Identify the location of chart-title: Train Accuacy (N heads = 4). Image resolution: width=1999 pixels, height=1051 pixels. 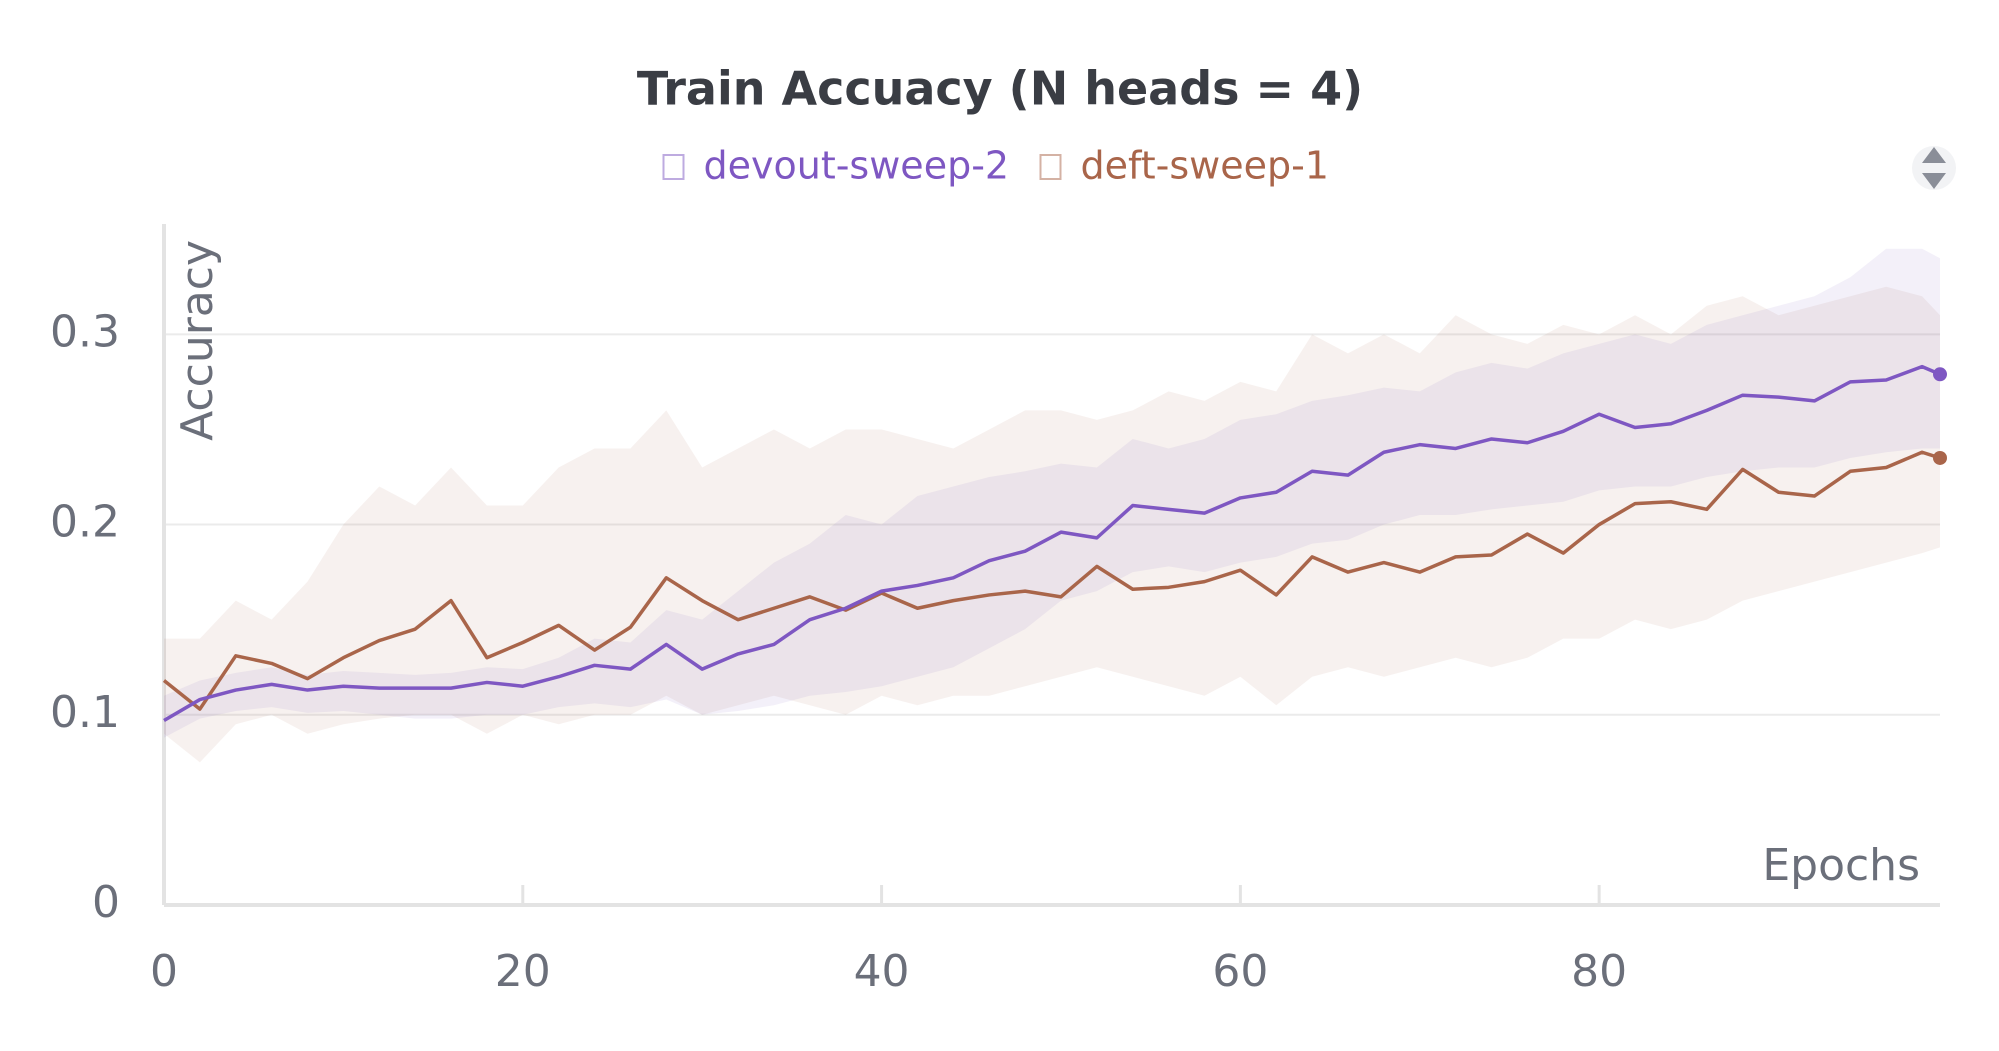
(1000, 89).